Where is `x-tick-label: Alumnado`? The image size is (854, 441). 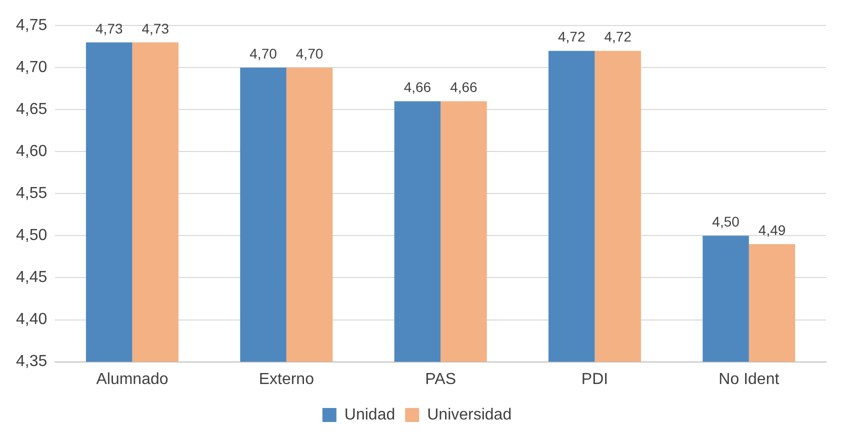
x-tick-label: Alumnado is located at coordinates (132, 379).